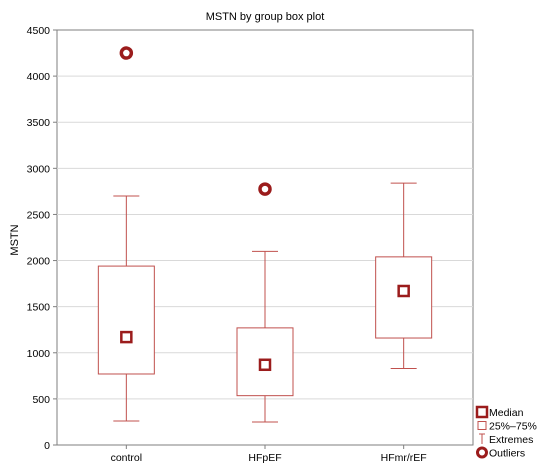  I want to click on y-tick-label: 2500, so click(39, 215).